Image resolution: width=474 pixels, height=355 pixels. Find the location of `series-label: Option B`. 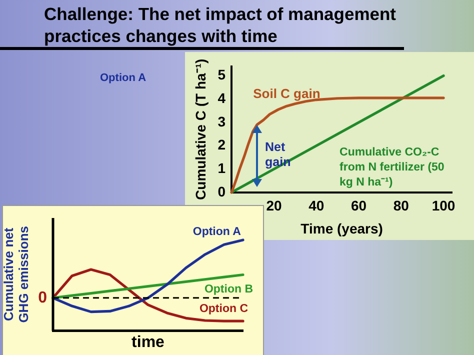

series-label: Option B is located at coordinates (228, 290).